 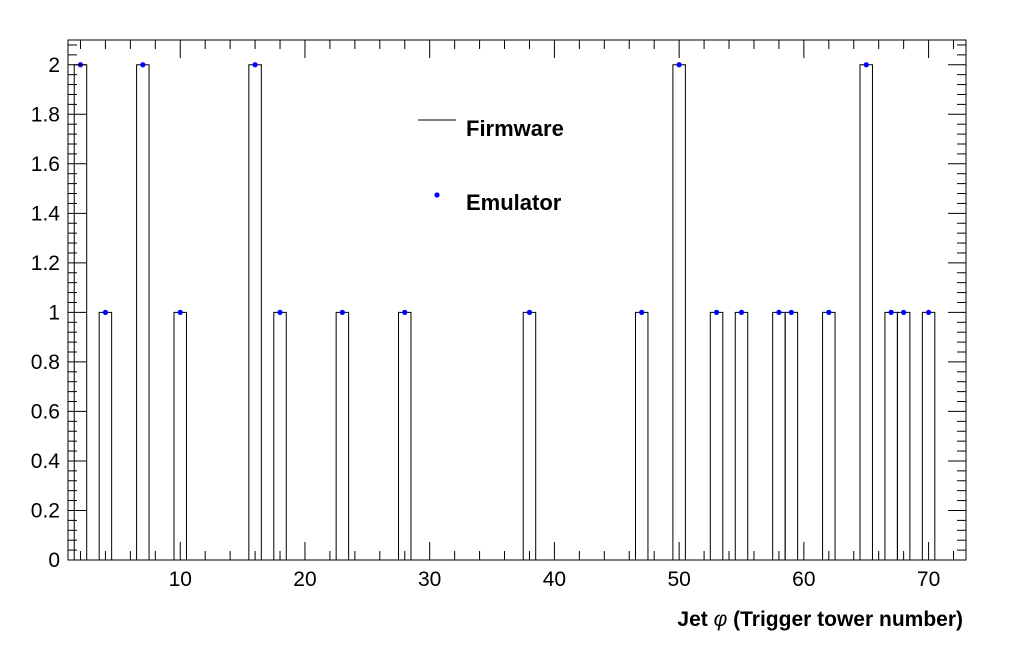 I want to click on x-tick-label: 50, so click(x=678, y=579).